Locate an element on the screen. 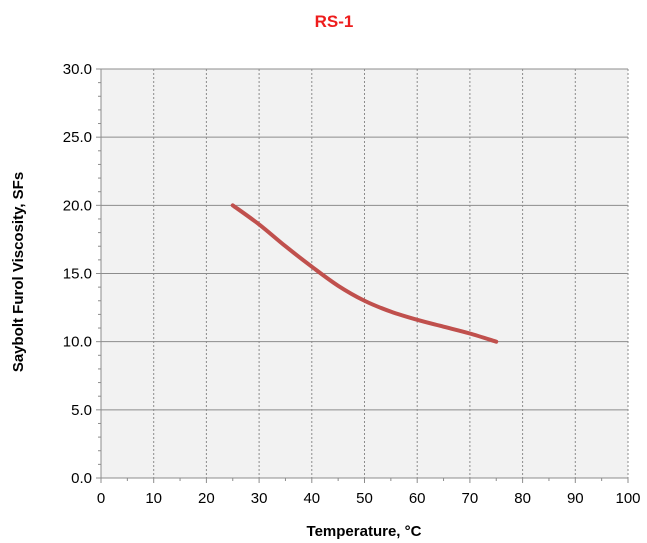 The image size is (647, 543). x-axis-title: Temperature, °C is located at coordinates (364, 531).